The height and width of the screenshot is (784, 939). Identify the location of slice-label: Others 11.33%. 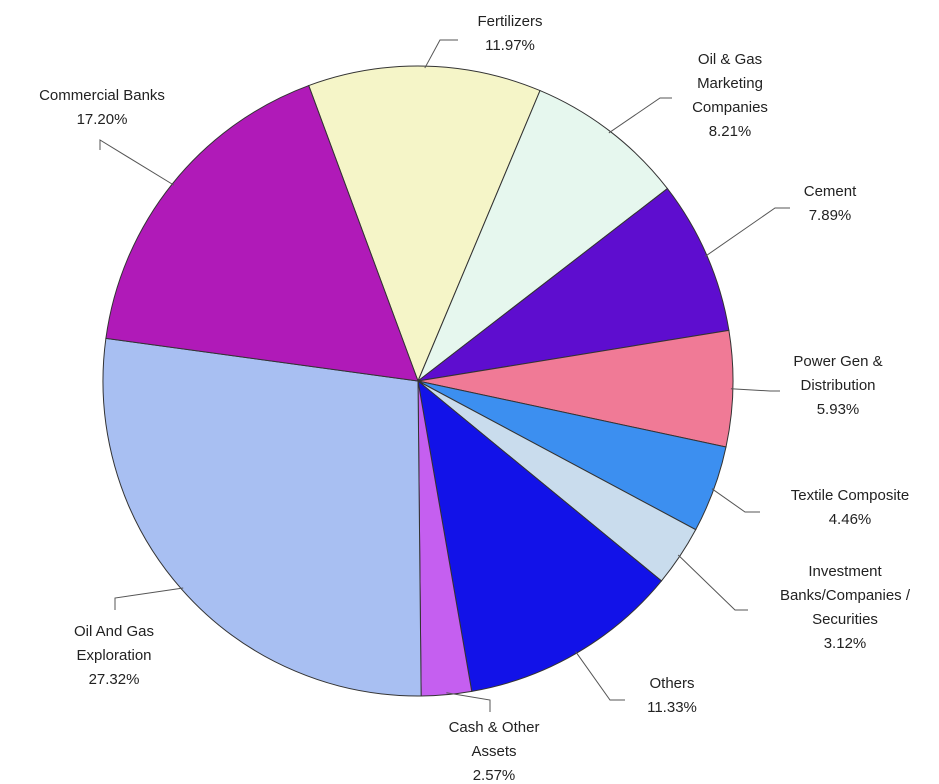
(672, 696).